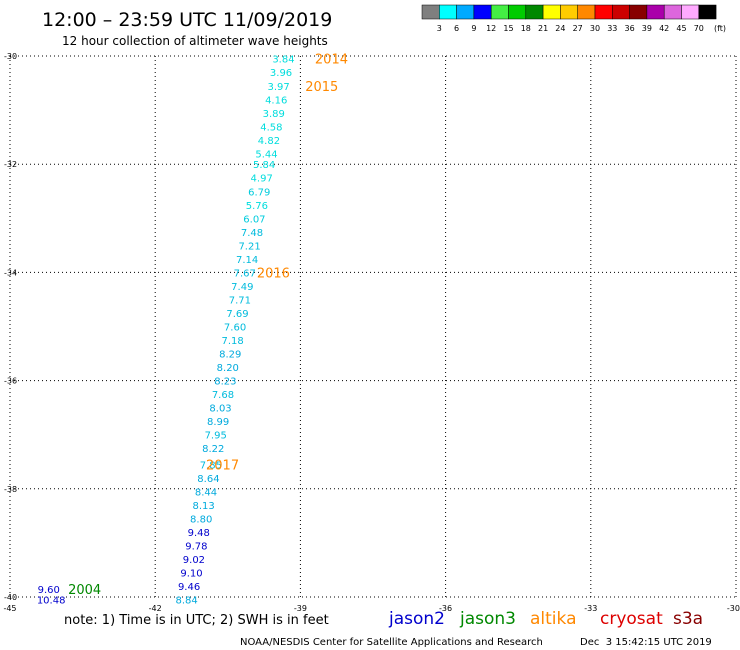  I want to click on year-annotation: 2015, so click(321, 87).